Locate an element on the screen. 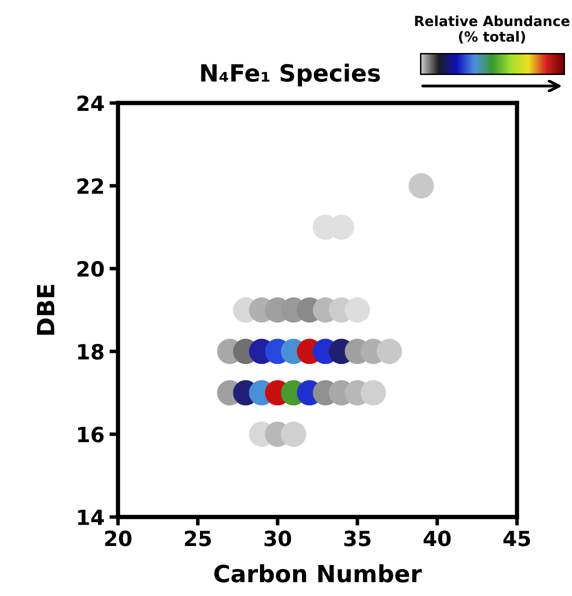 The width and height of the screenshot is (572, 596). y-tick-label: 14 is located at coordinates (91, 517).